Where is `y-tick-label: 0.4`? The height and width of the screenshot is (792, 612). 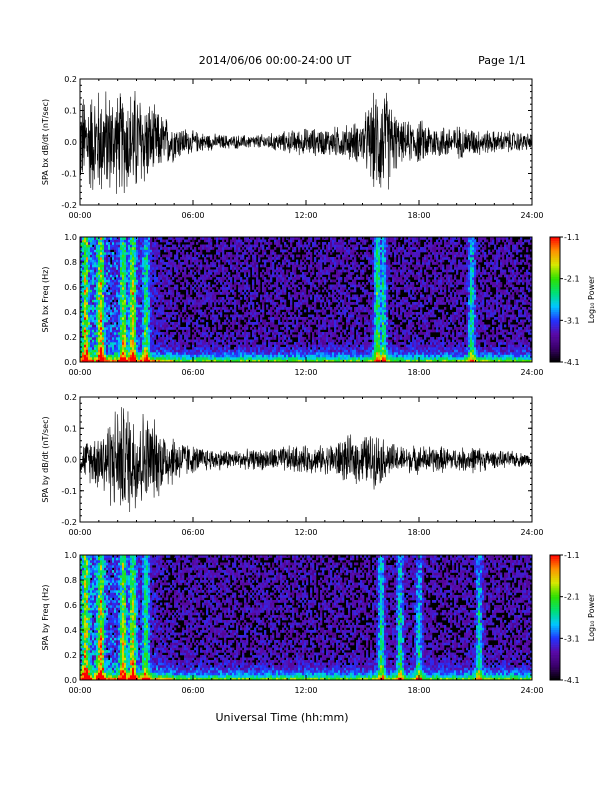 y-tick-label: 0.4 is located at coordinates (70, 312).